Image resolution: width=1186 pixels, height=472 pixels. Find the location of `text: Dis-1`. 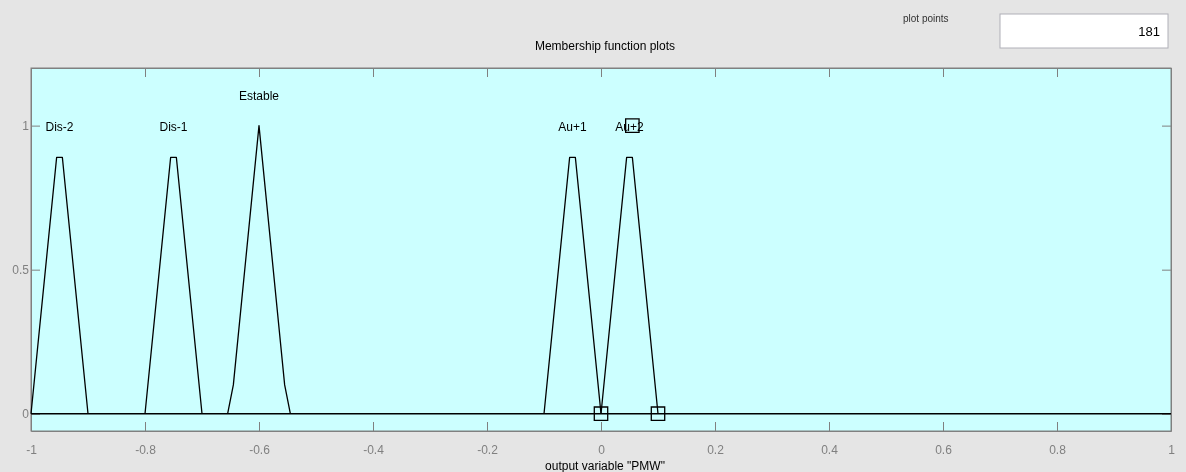

text: Dis-1 is located at coordinates (173, 127).